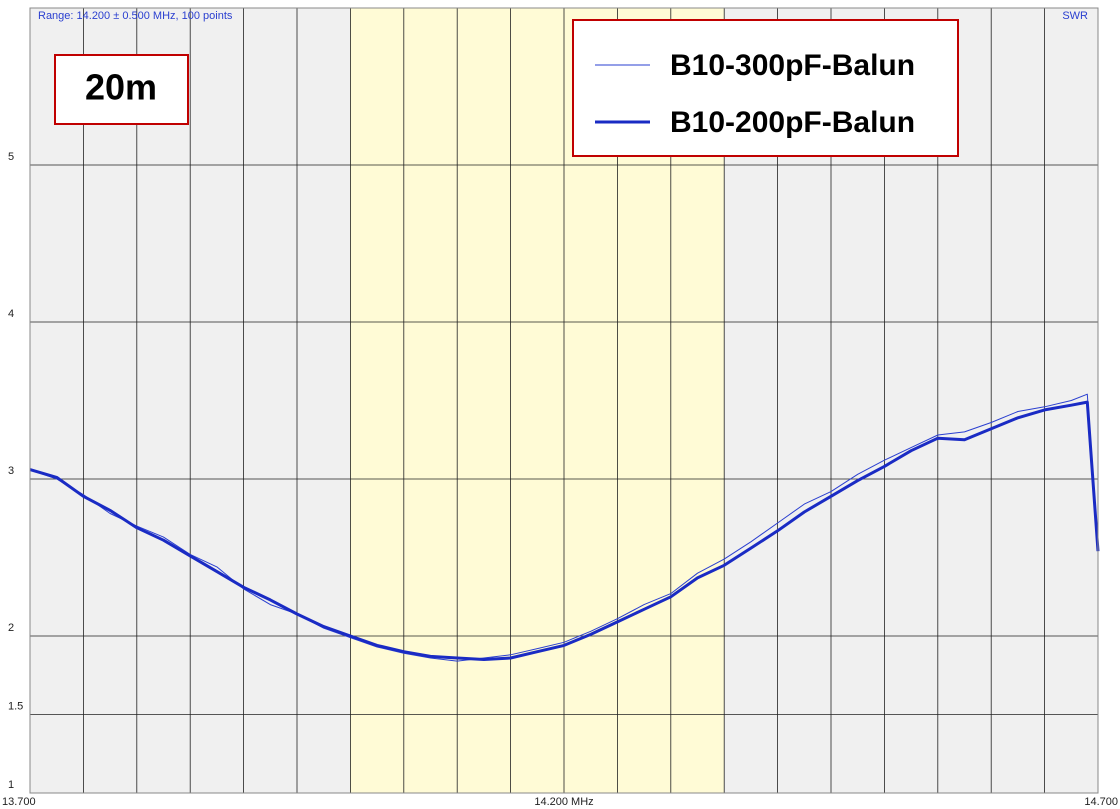  Describe the element at coordinates (11, 314) in the screenshot. I see `y-tick-label: 4` at that location.